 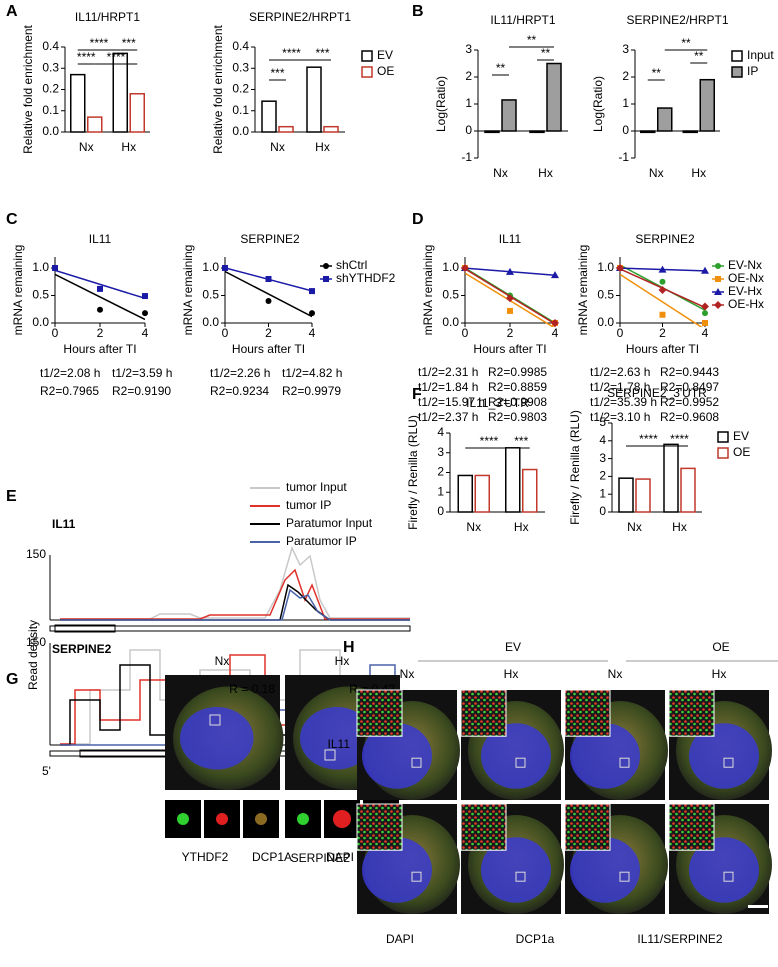 I want to click on roi, so click(x=215, y=720).